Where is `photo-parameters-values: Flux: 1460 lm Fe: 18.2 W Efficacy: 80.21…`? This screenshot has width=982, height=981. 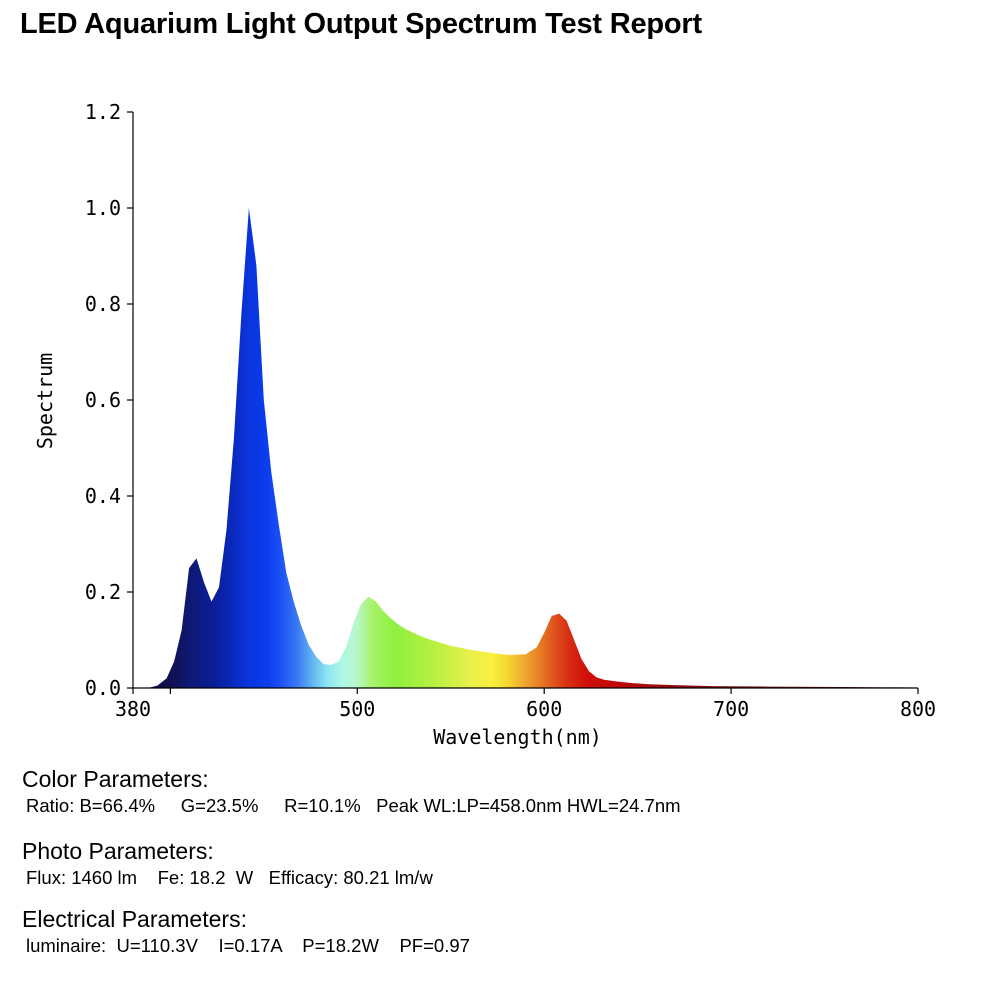
photo-parameters-values: Flux: 1460 lm Fe: 18.2 W Efficacy: 80.21… is located at coordinates (229, 877).